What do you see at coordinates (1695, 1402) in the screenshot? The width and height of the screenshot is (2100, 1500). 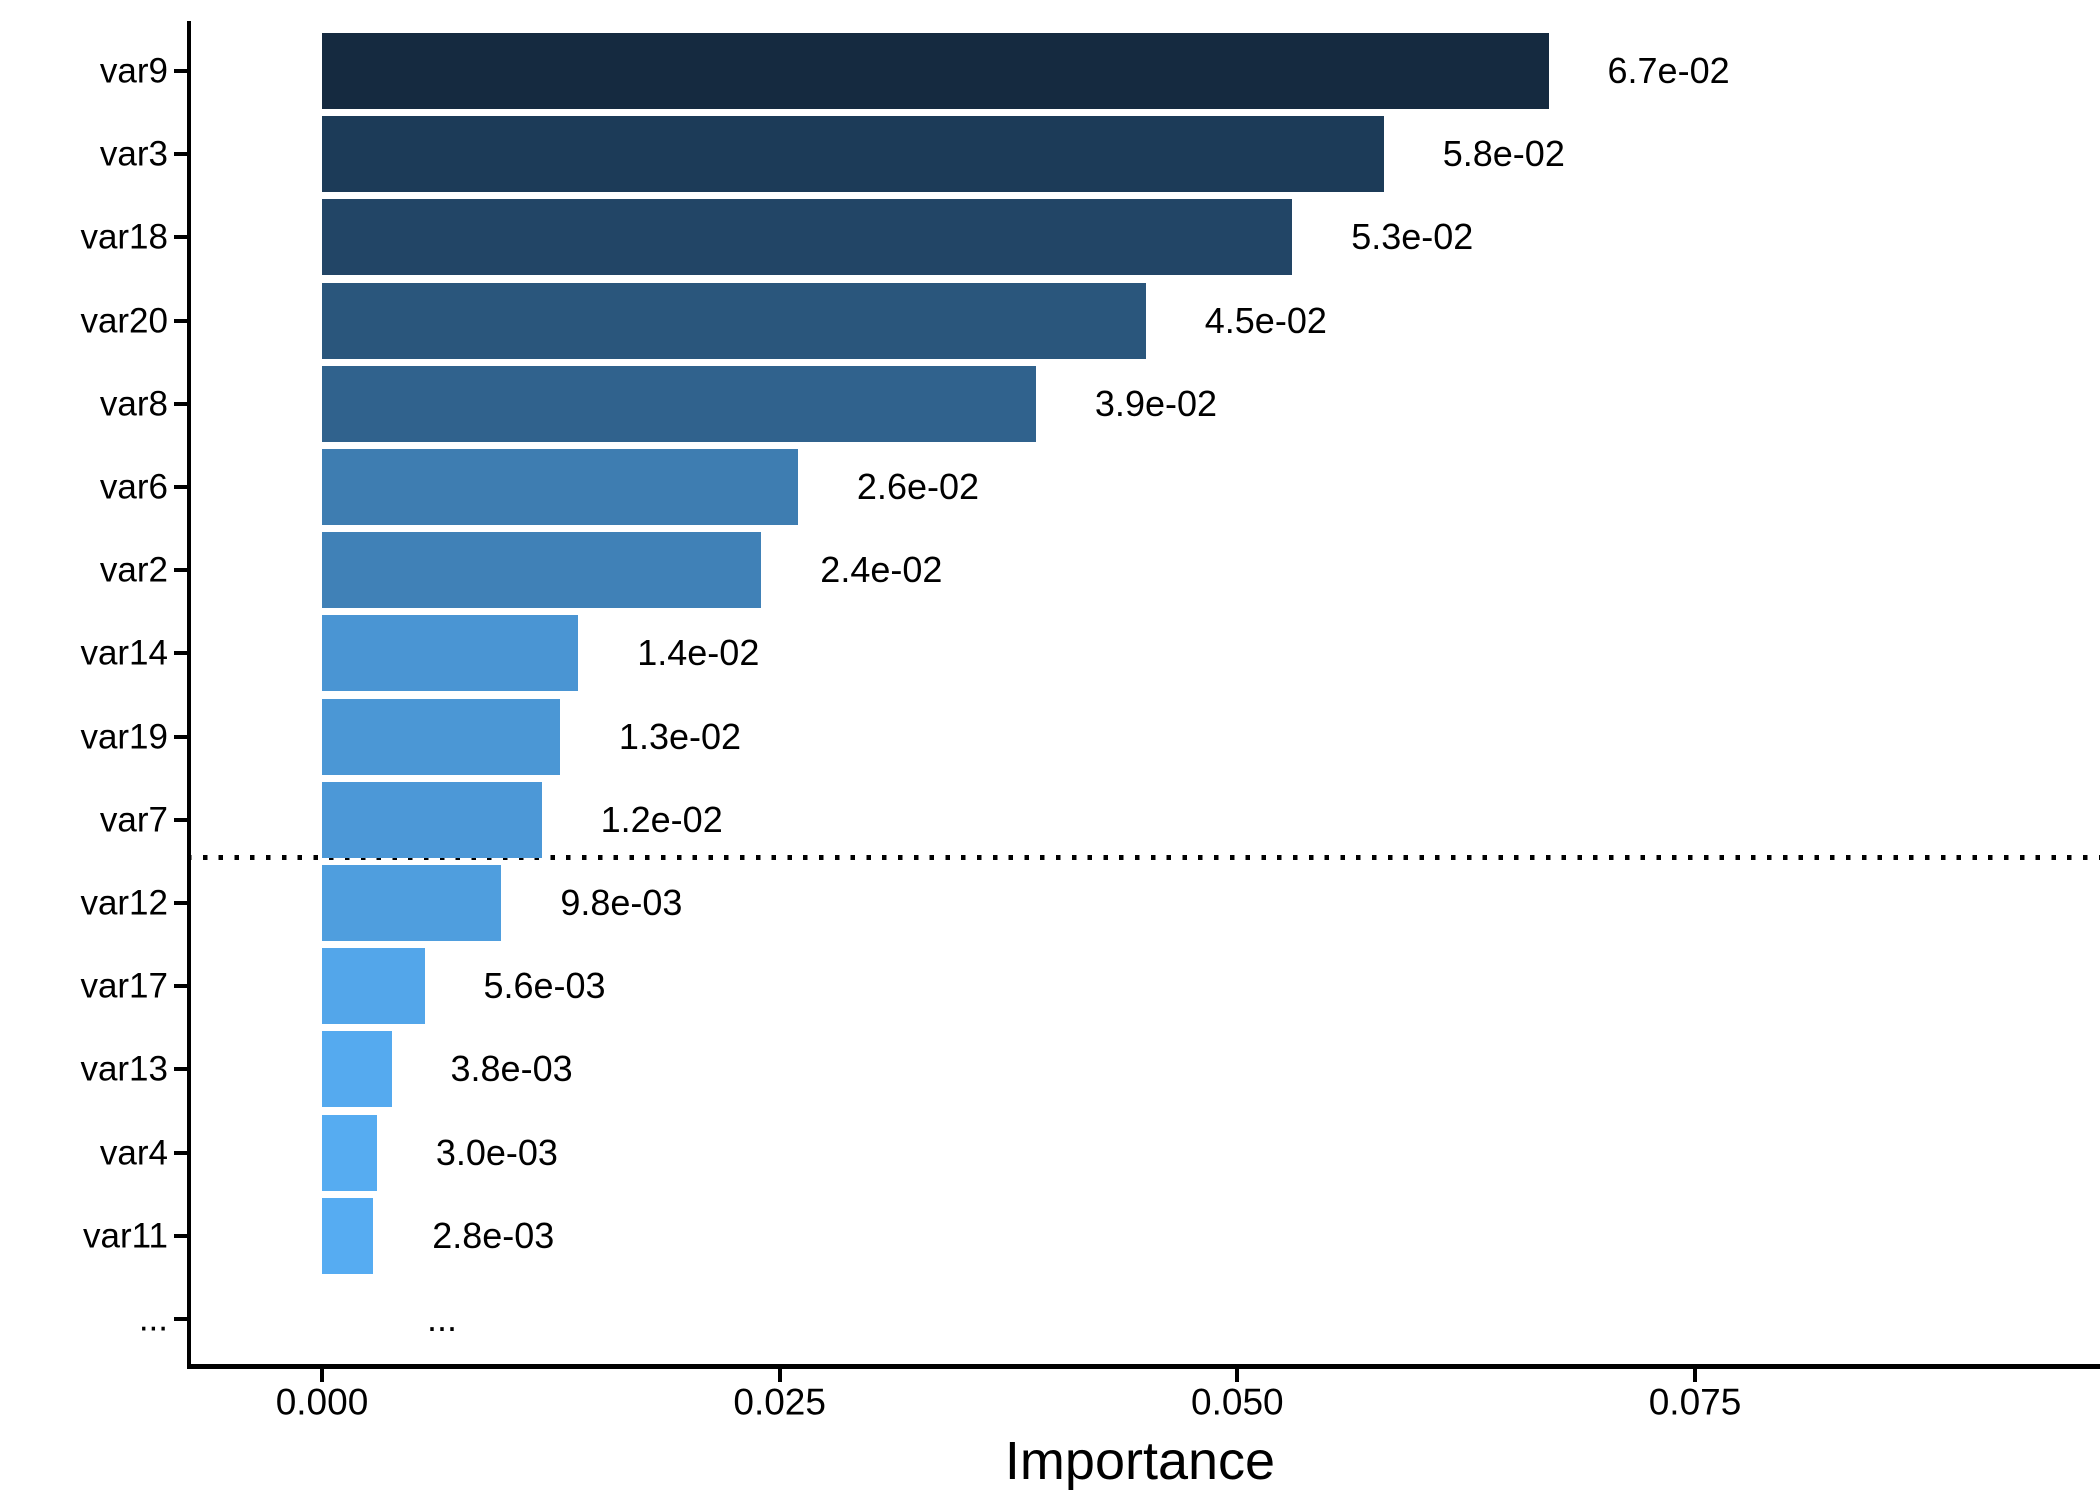 I see `x-axis-tick-label: 0.075` at bounding box center [1695, 1402].